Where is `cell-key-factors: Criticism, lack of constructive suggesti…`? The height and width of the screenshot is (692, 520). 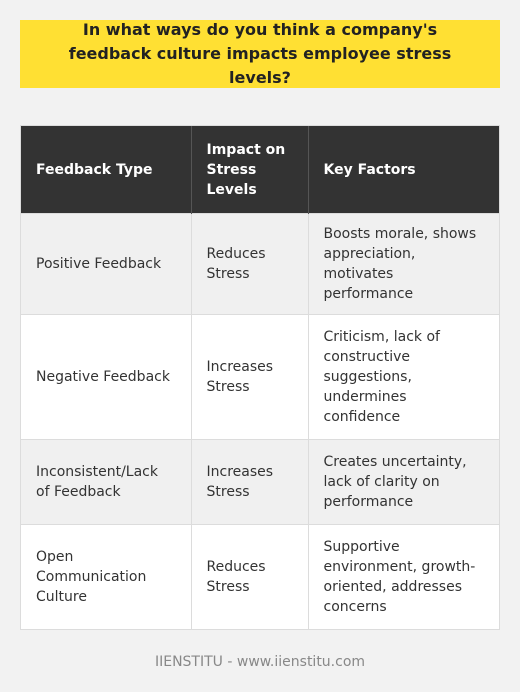
cell-key-factors: Criticism, lack of constructive suggesti… is located at coordinates (403, 377).